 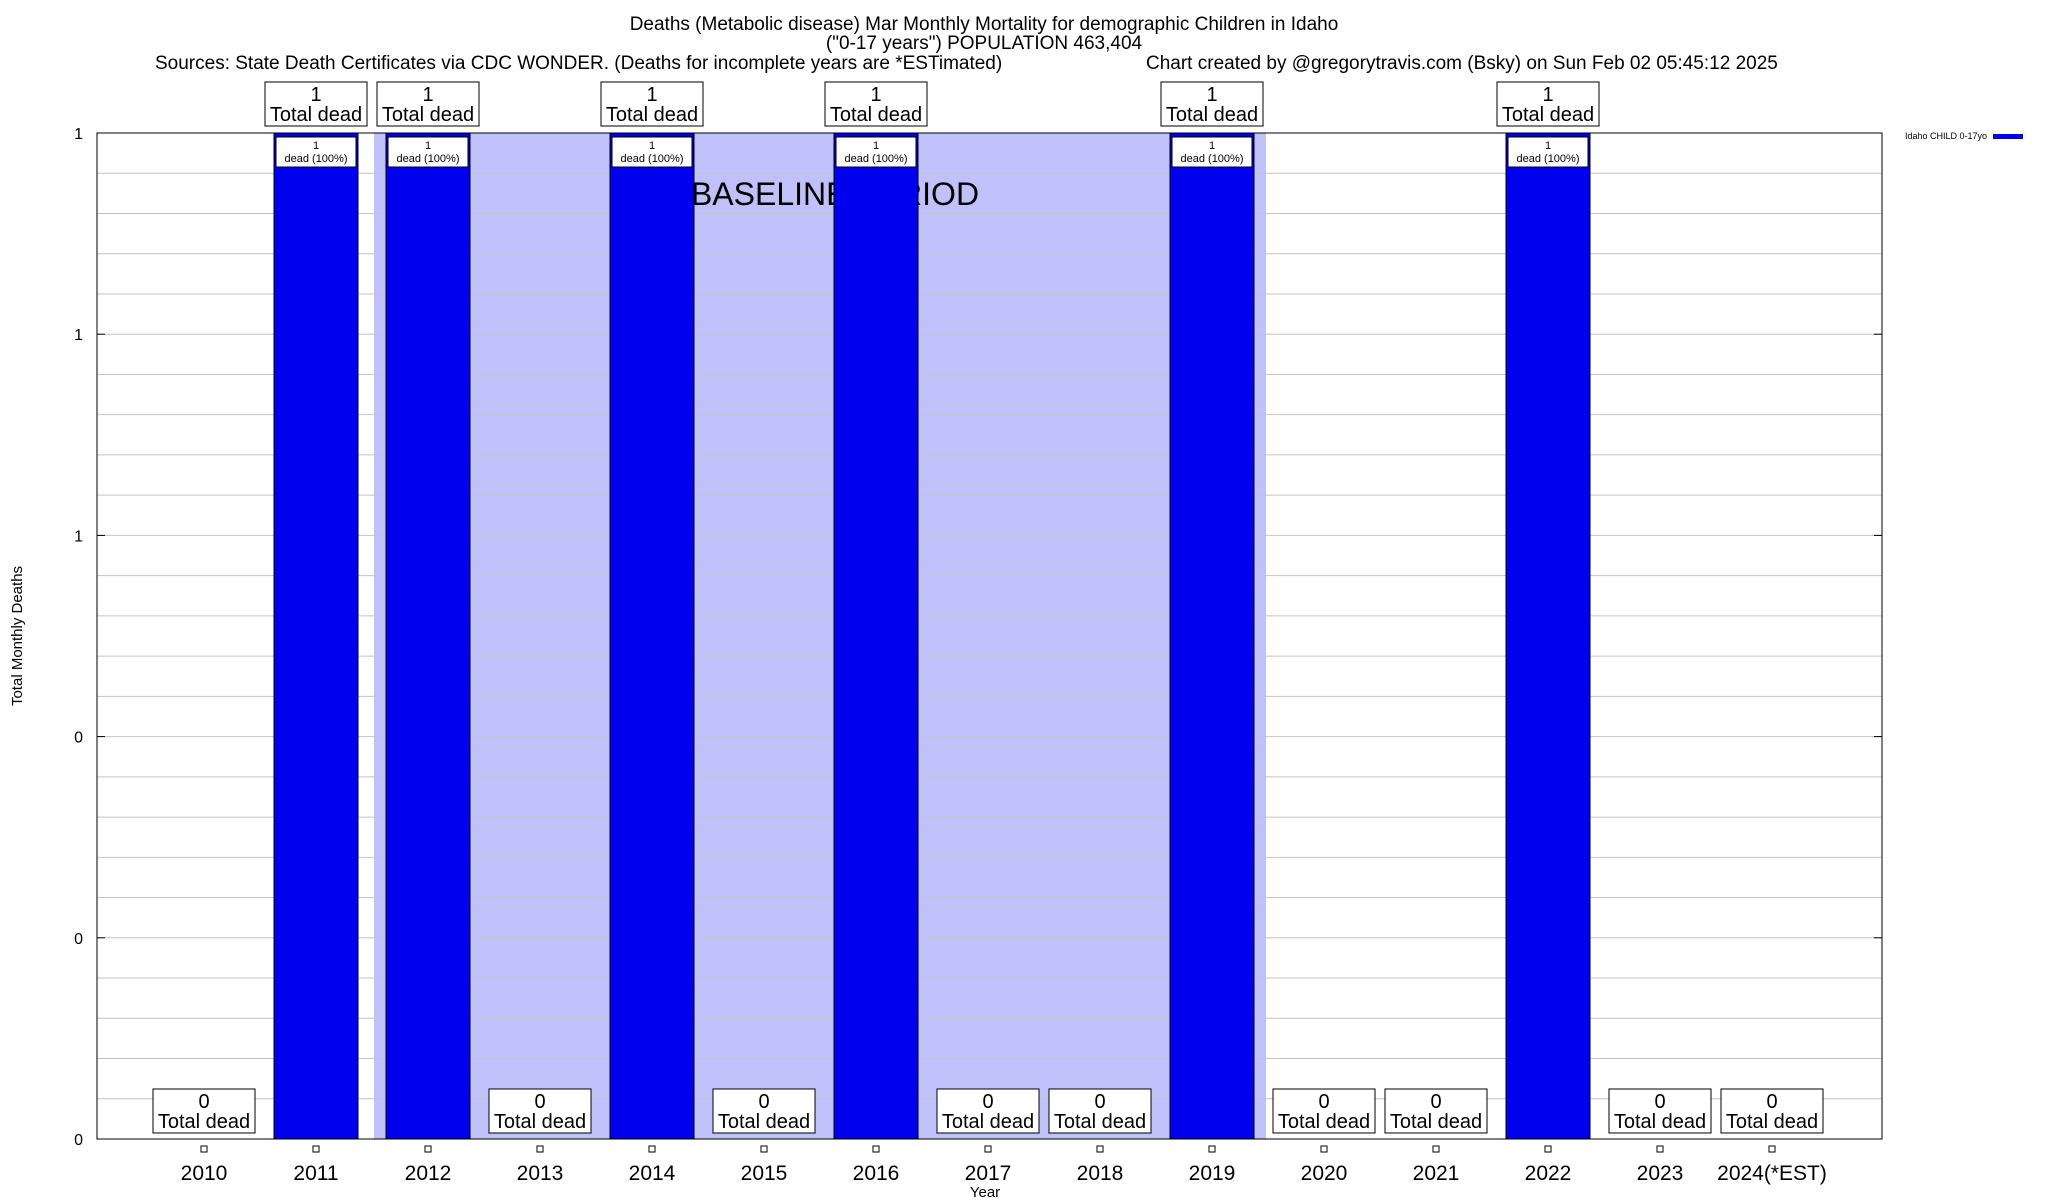 What do you see at coordinates (1772, 1173) in the screenshot?
I see `x-tick-label: 2024(*EST)` at bounding box center [1772, 1173].